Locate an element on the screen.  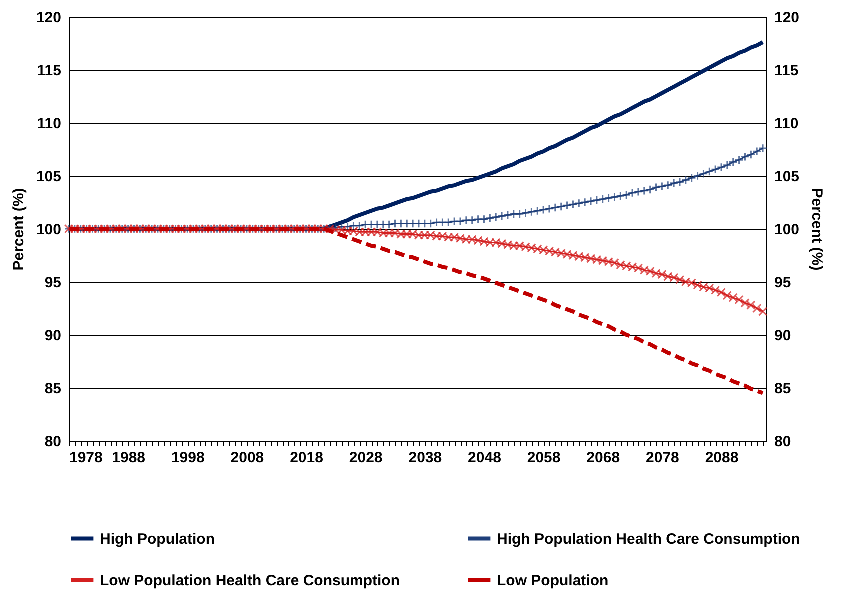
x-tick-label: 1988 is located at coordinates (129, 458).